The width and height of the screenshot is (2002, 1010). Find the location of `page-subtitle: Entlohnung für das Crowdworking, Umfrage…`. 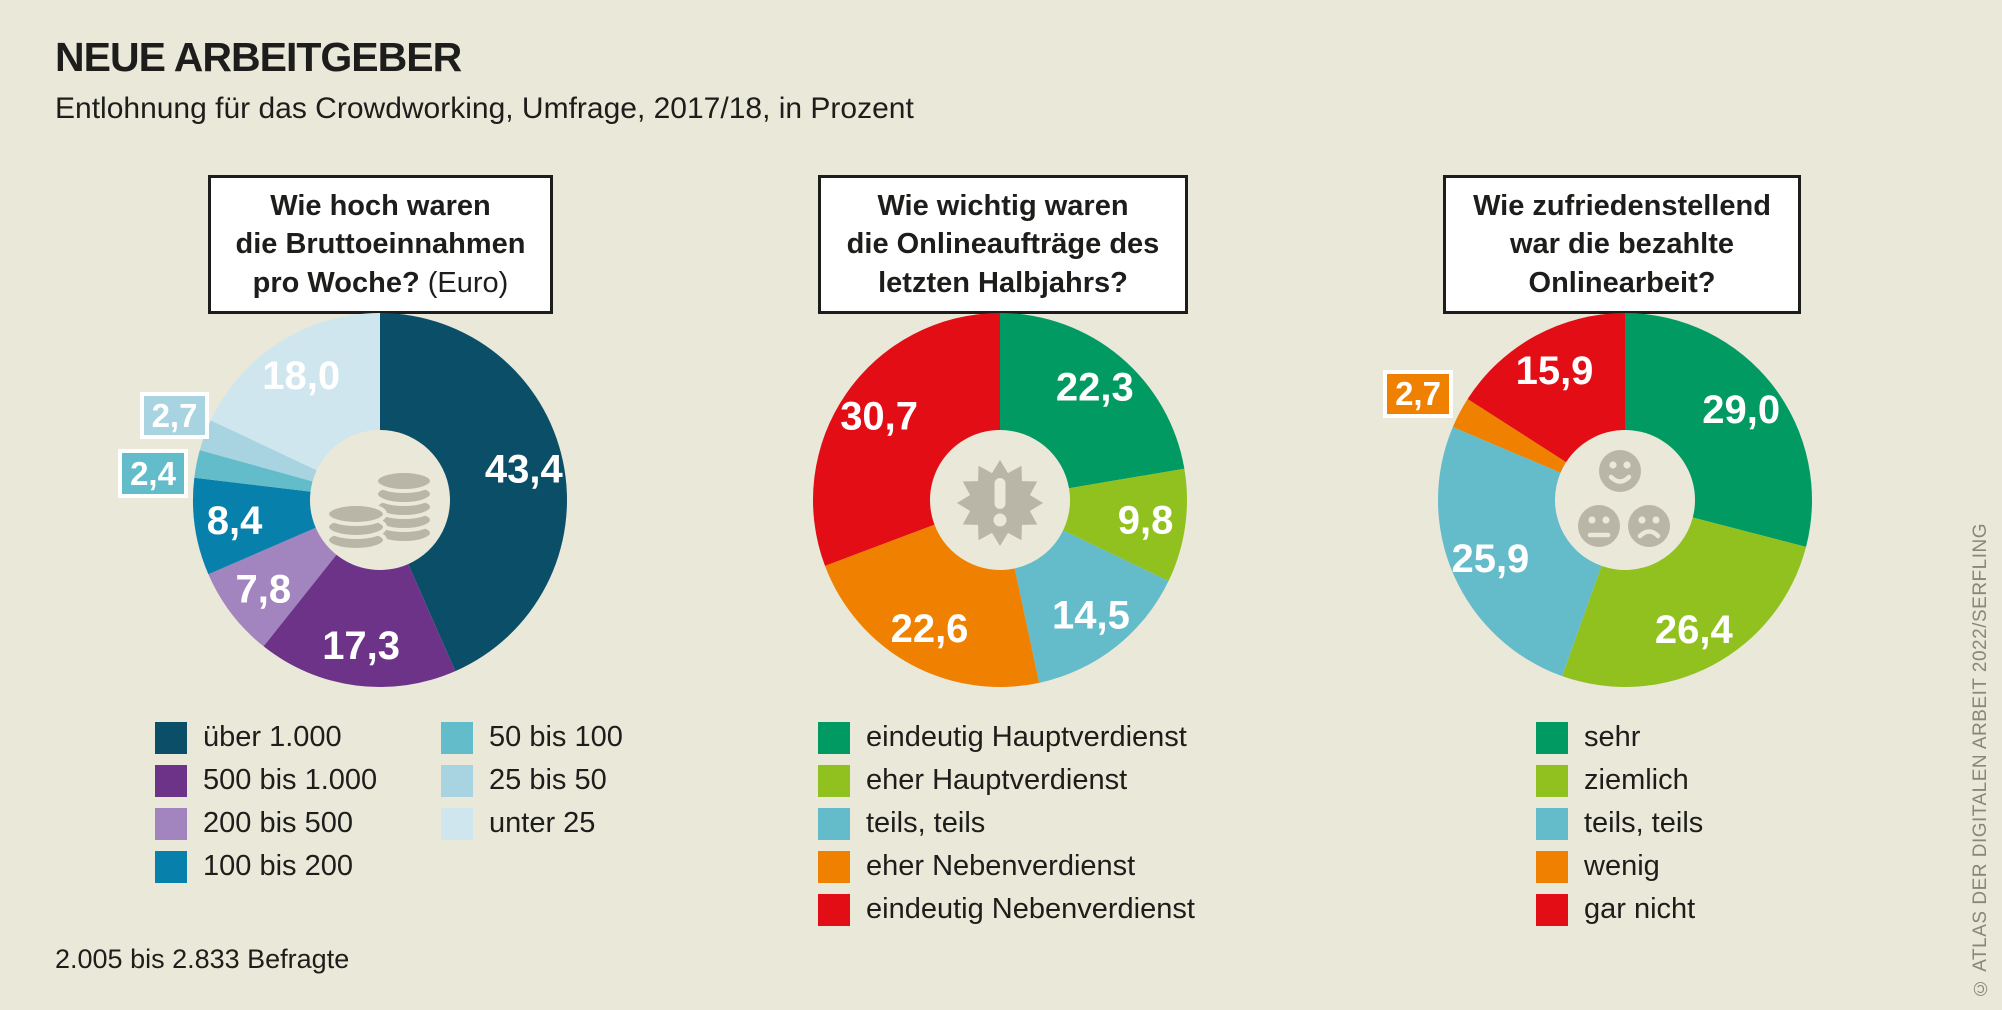

page-subtitle: Entlohnung für das Crowdworking, Umfrage… is located at coordinates (484, 108).